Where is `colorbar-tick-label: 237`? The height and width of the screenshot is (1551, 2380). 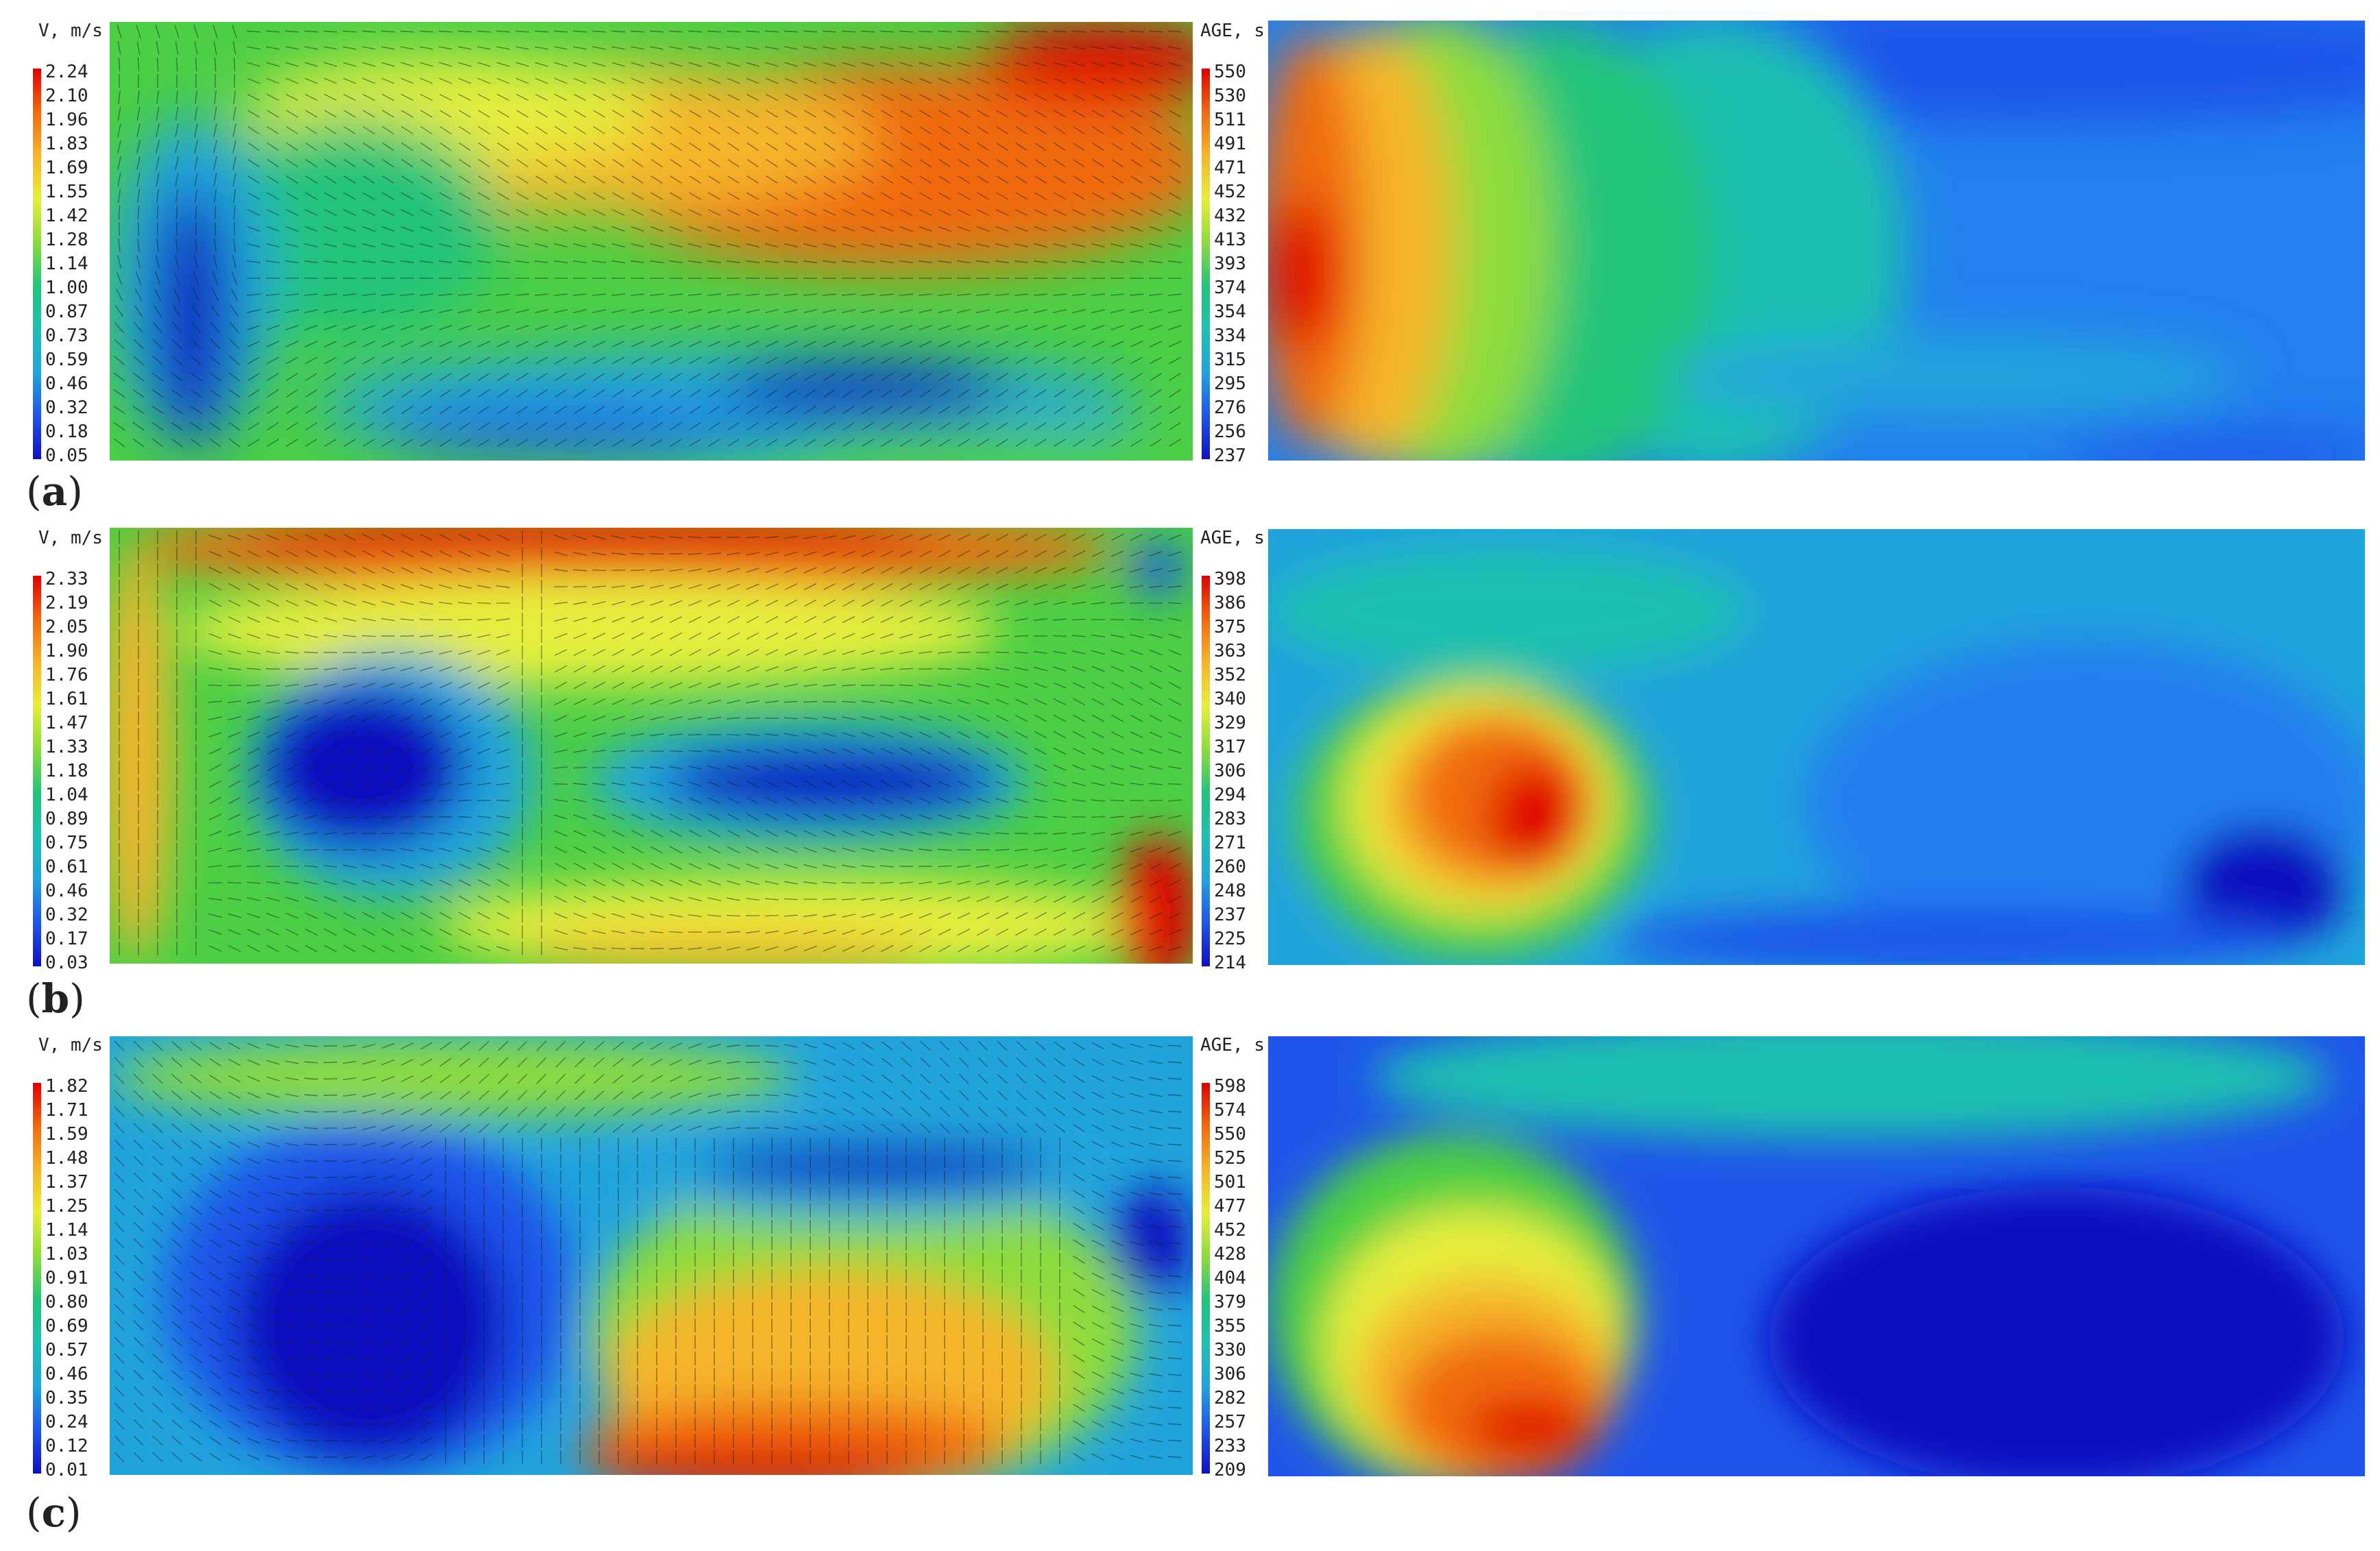 colorbar-tick-label: 237 is located at coordinates (1230, 455).